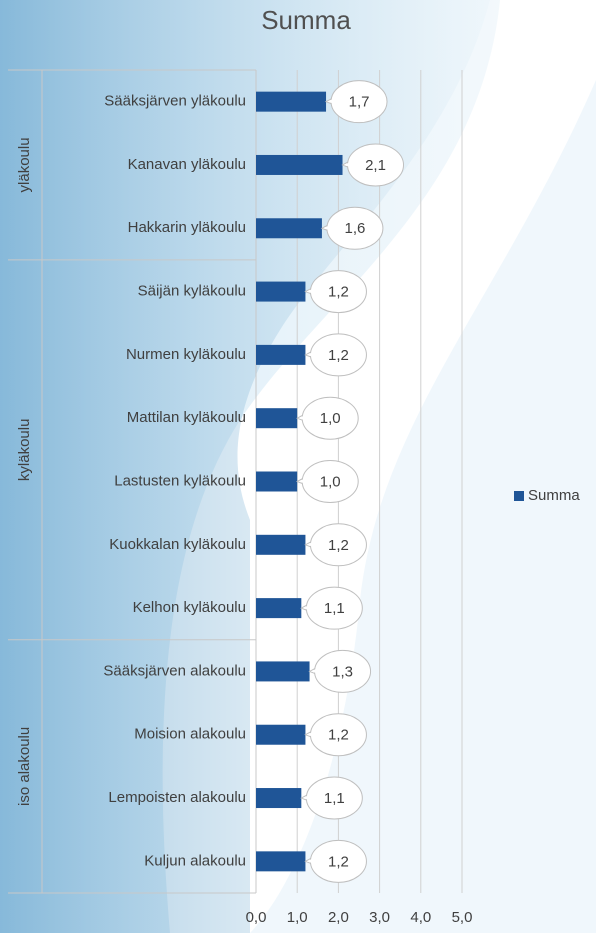 The height and width of the screenshot is (933, 596). Describe the element at coordinates (187, 164) in the screenshot. I see `y-tick-label: Kanavan yläkoulu` at that location.